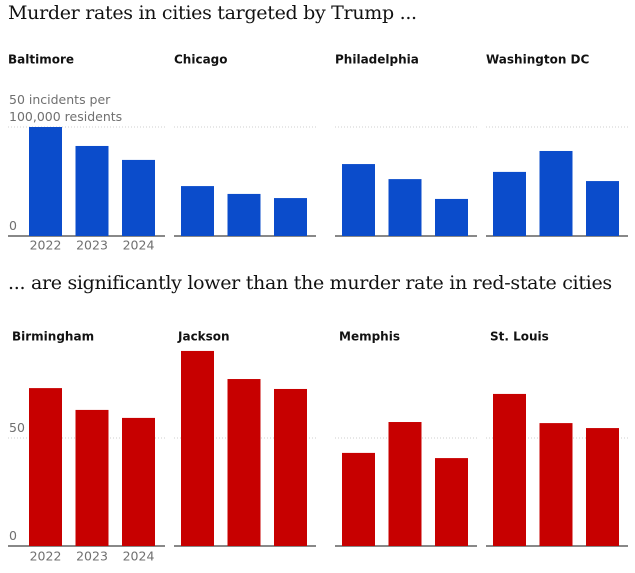 The width and height of the screenshot is (635, 573). I want to click on panel-title: Jackson, so click(203, 337).